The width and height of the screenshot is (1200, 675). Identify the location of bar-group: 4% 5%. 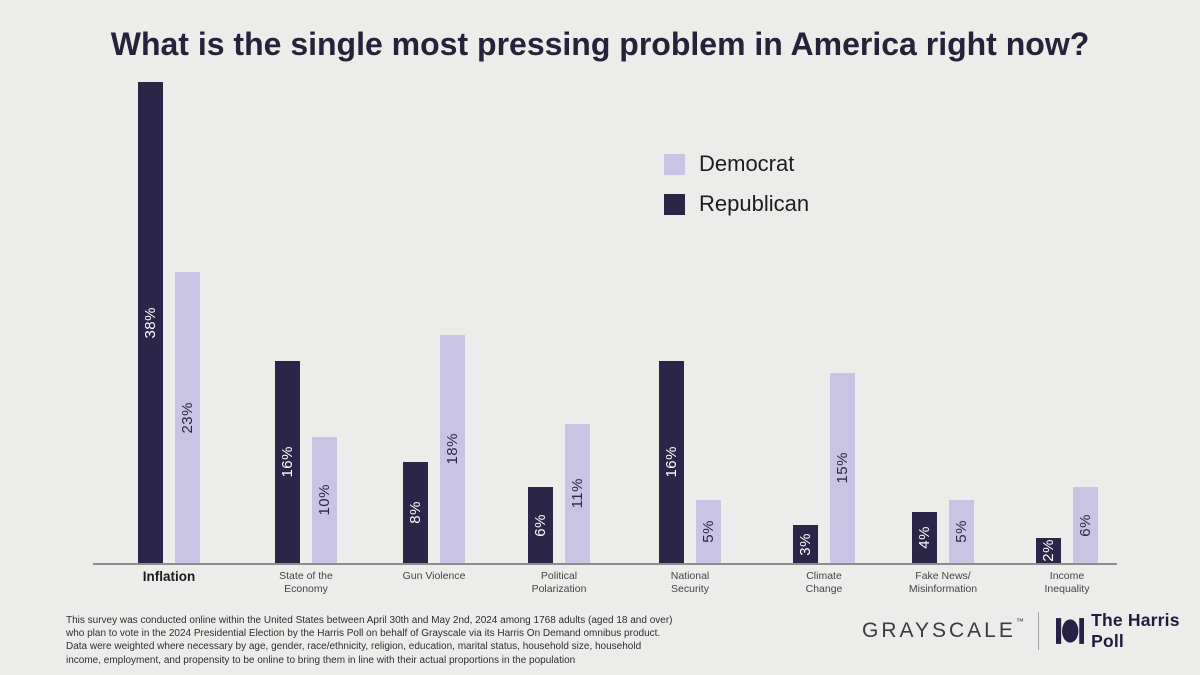
(943, 531).